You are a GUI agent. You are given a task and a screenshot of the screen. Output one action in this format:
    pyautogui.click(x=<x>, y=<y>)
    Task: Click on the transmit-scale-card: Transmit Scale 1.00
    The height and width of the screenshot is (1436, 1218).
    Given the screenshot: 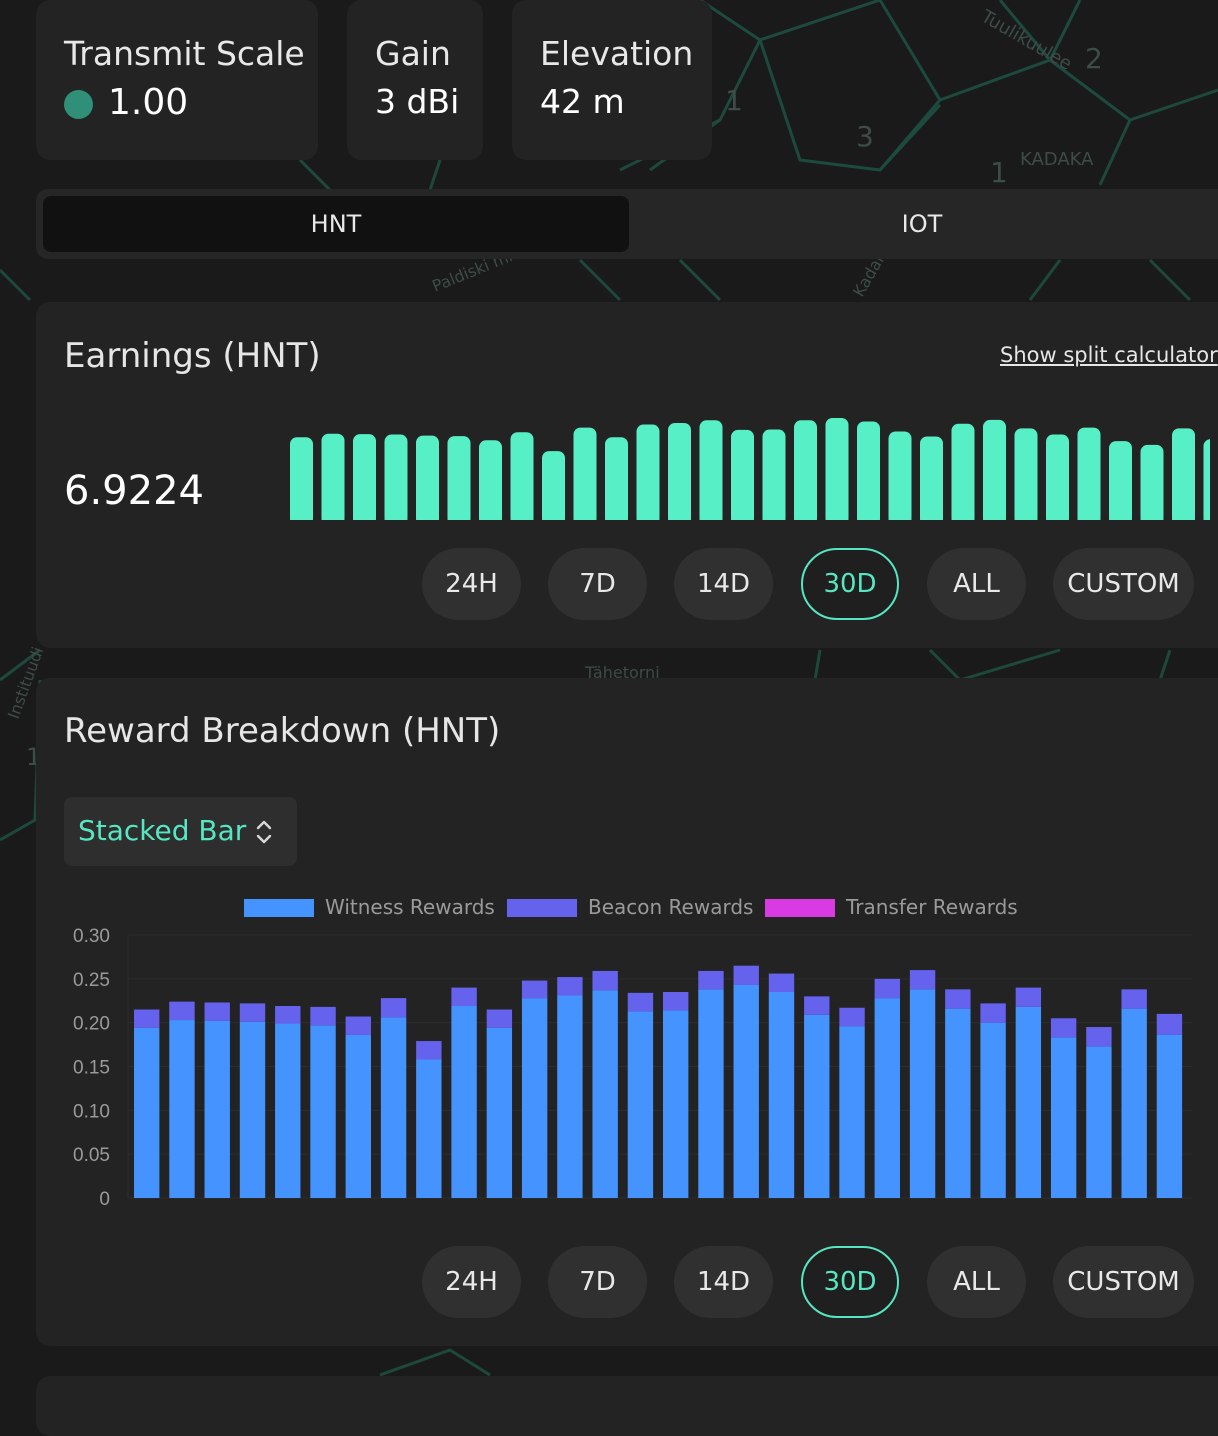 What is the action you would take?
    pyautogui.click(x=177, y=80)
    